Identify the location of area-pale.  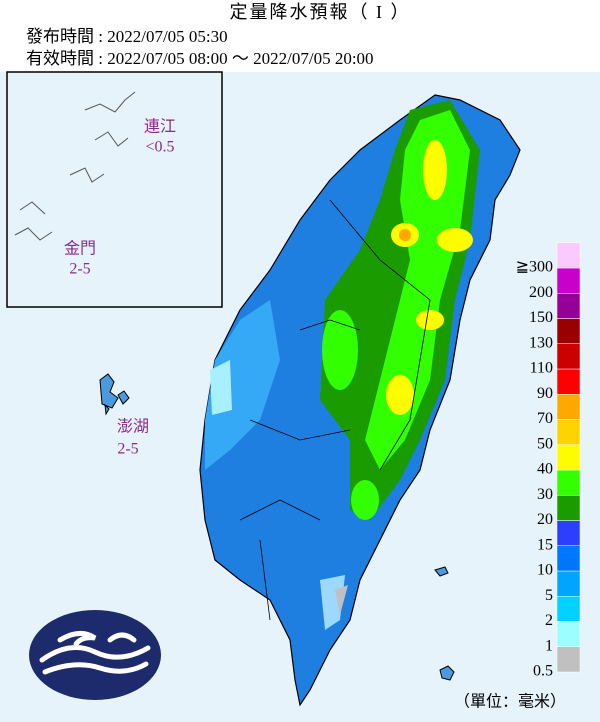
(221, 387).